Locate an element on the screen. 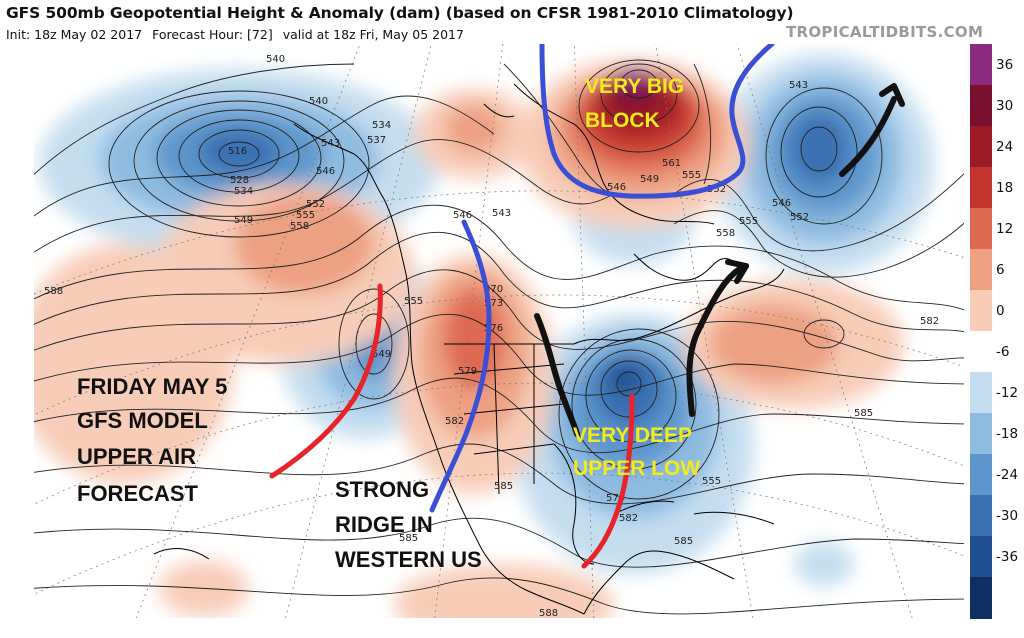  annotation-line: VERY DEEP is located at coordinates (633, 435).